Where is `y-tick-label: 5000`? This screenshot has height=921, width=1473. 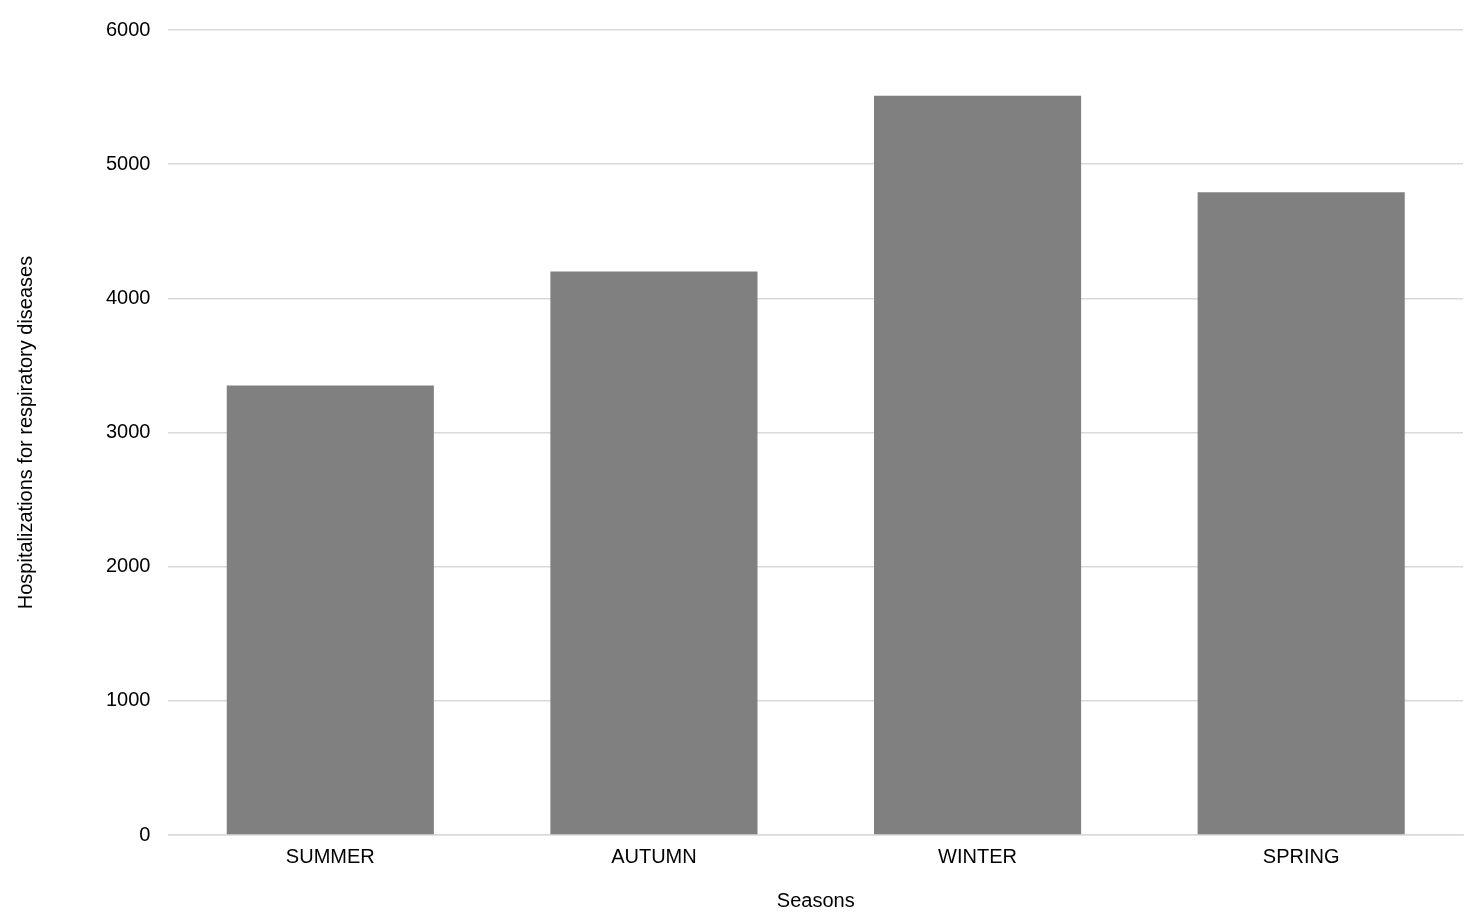 y-tick-label: 5000 is located at coordinates (128, 162).